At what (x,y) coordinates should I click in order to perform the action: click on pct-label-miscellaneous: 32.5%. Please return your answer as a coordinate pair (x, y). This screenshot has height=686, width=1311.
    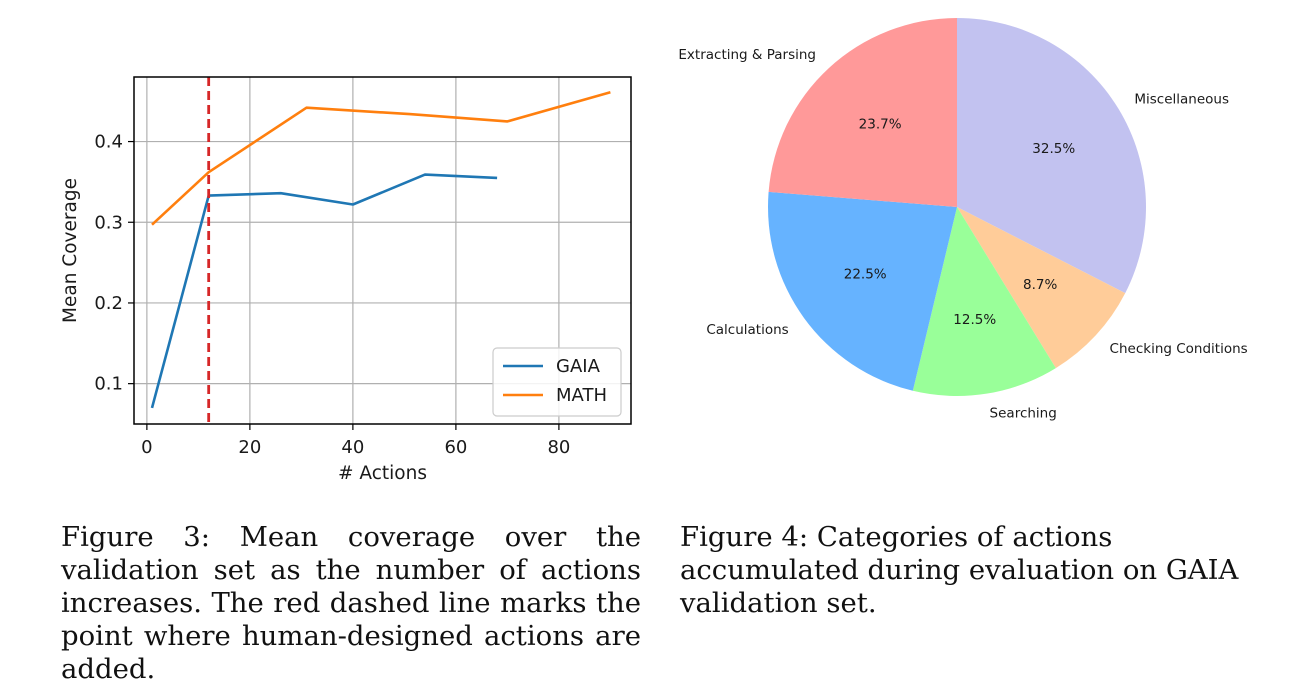
    Looking at the image, I should click on (1053, 149).